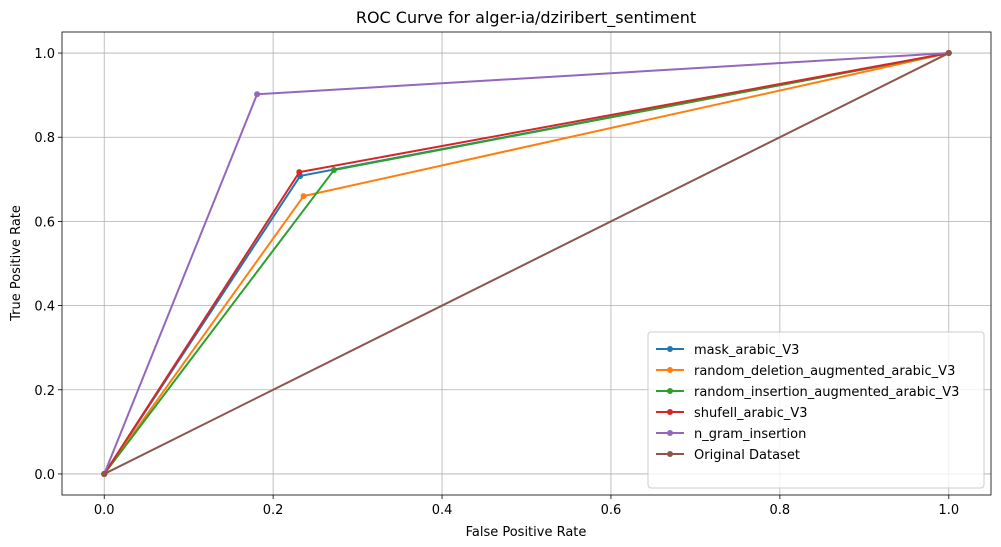 This screenshot has width=1001, height=547. What do you see at coordinates (44, 222) in the screenshot?
I see `y-tick-label: 0.6` at bounding box center [44, 222].